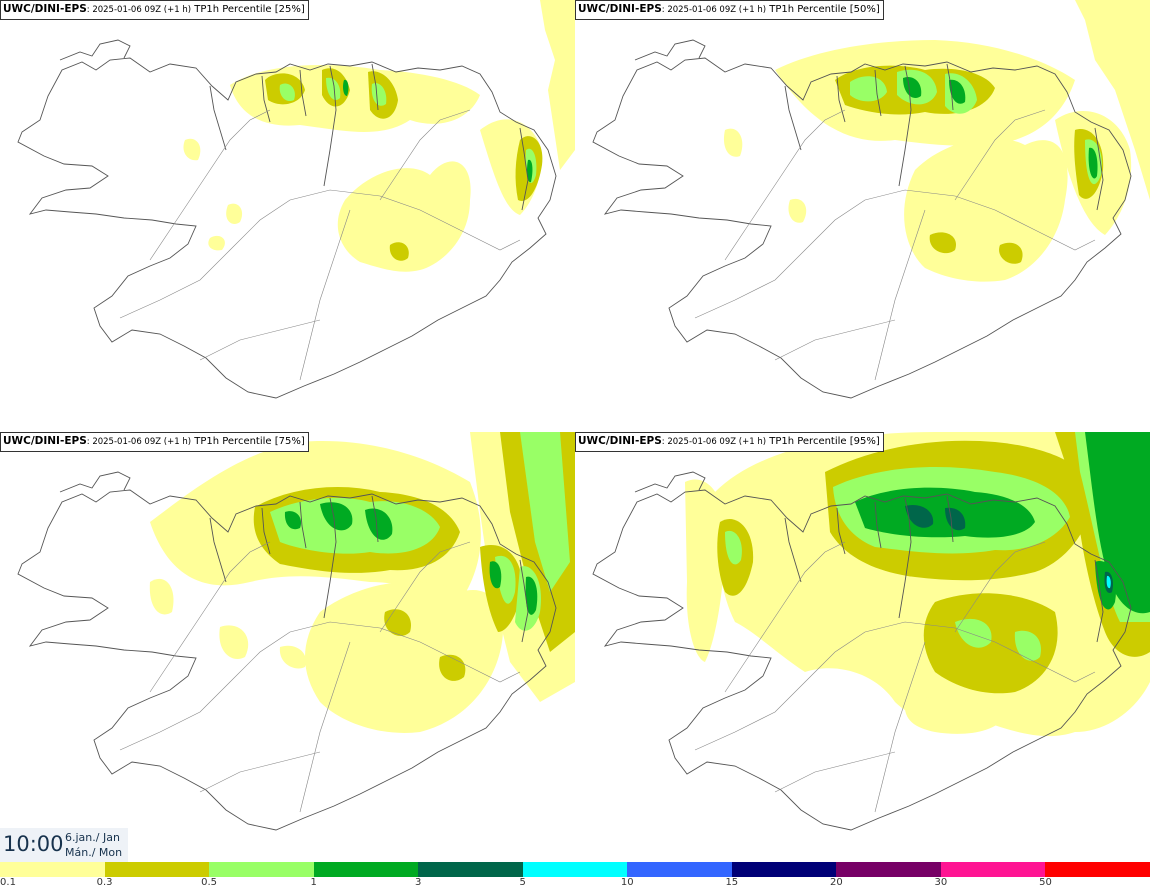 The width and height of the screenshot is (1150, 891). What do you see at coordinates (92, 837) in the screenshot?
I see `valid-date-line1: 6.jan./ Jan` at bounding box center [92, 837].